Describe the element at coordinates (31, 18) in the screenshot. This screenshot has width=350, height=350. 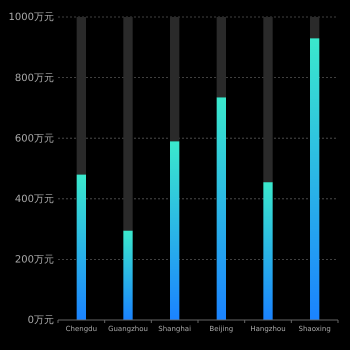
I see `y-tick-label: 1000万元` at that location.